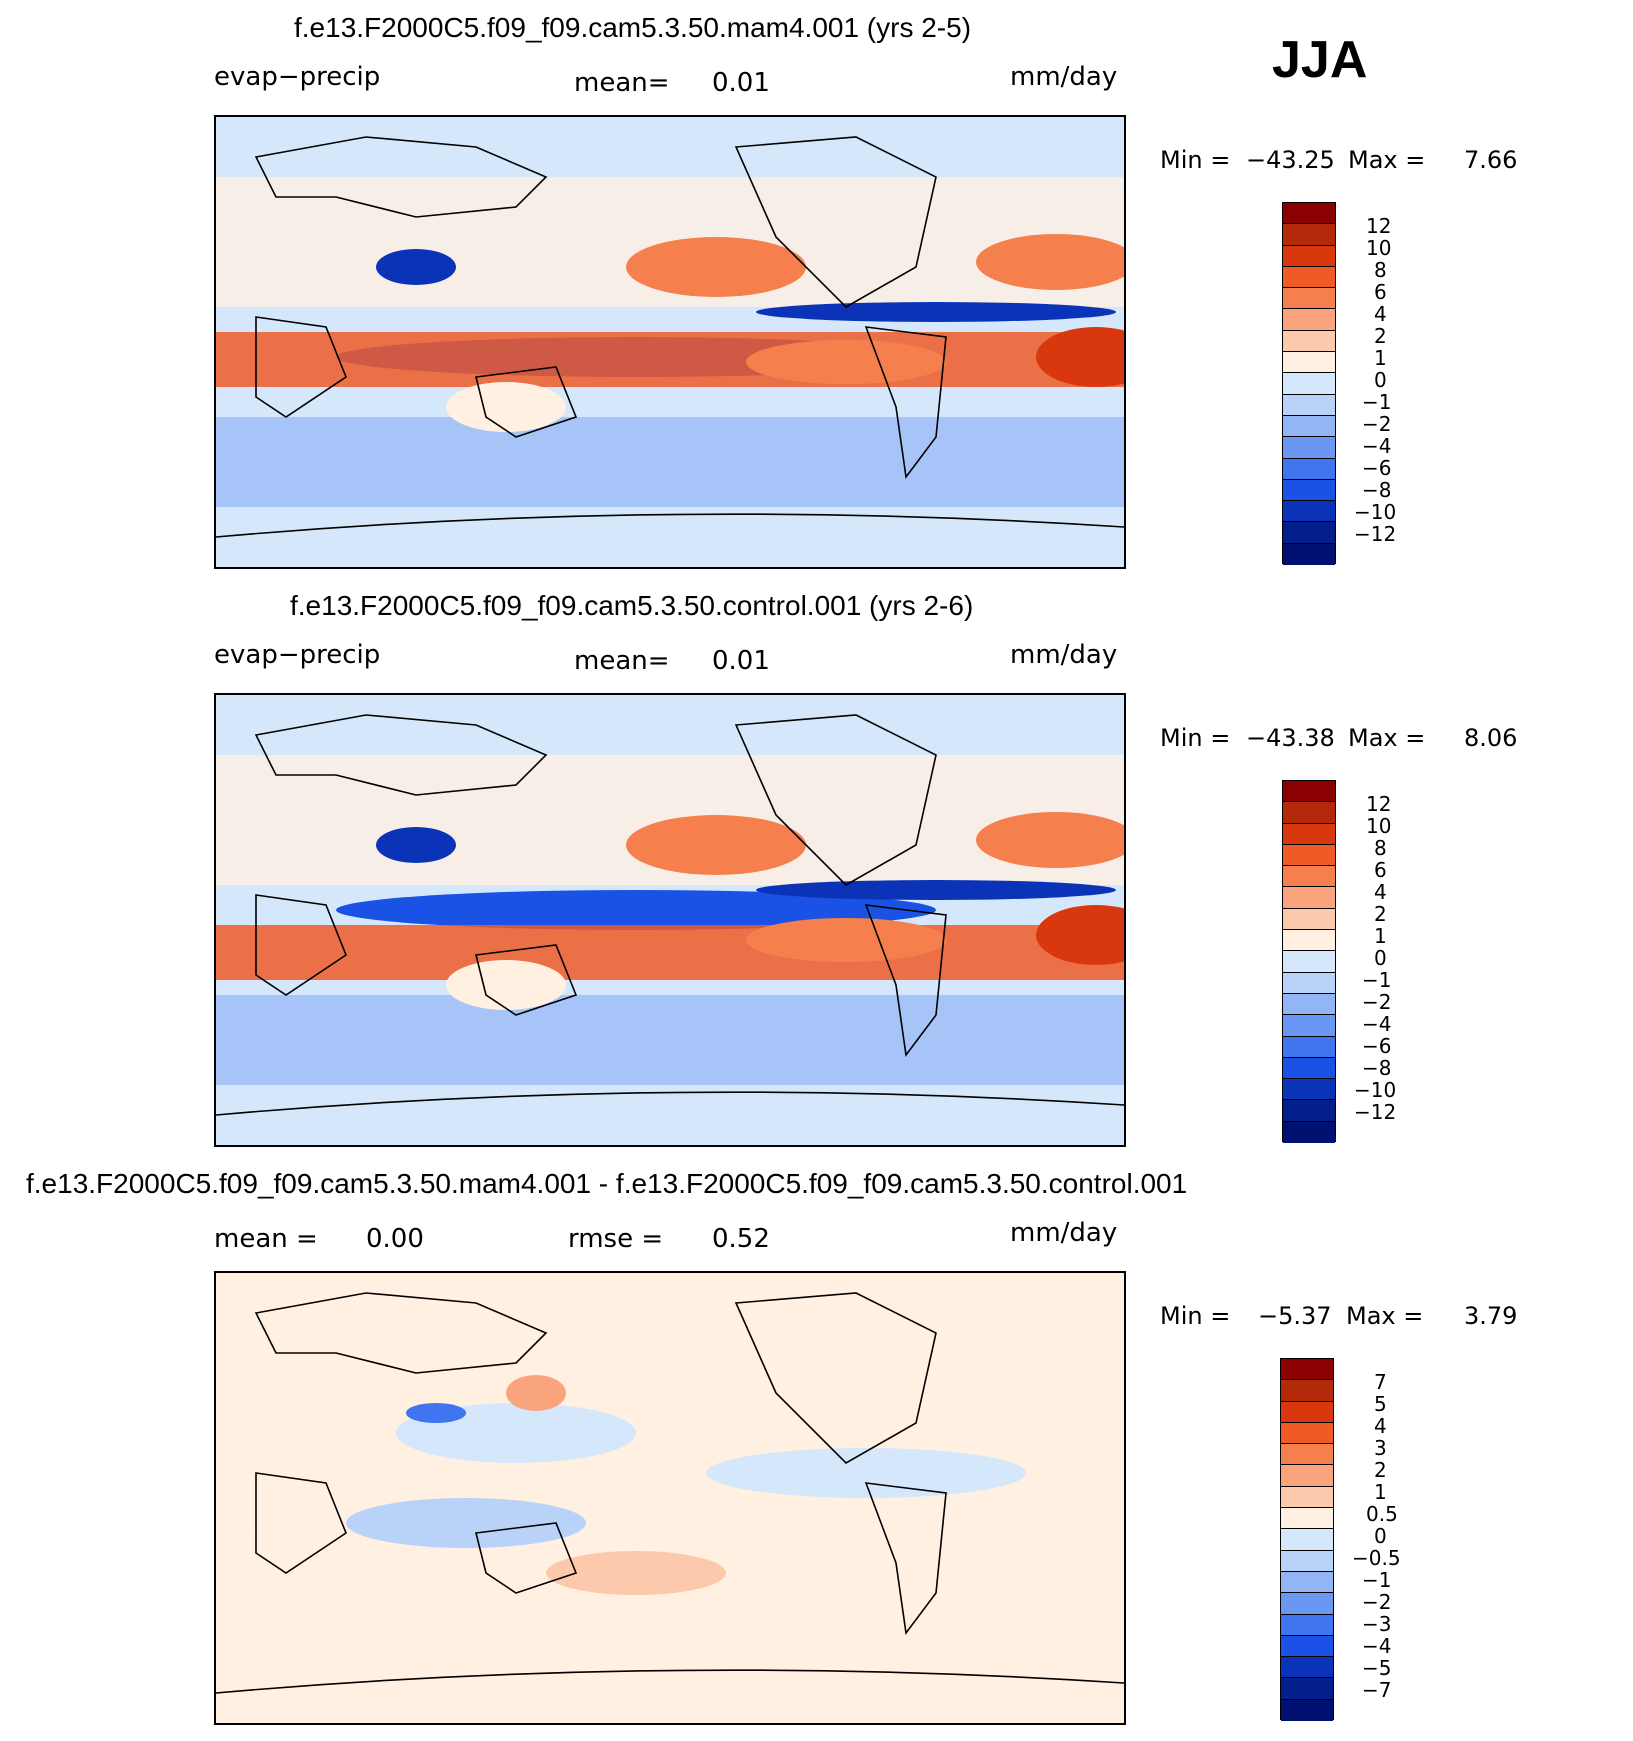  What do you see at coordinates (741, 661) in the screenshot?
I see `panel-2-mean-value: 0.01` at bounding box center [741, 661].